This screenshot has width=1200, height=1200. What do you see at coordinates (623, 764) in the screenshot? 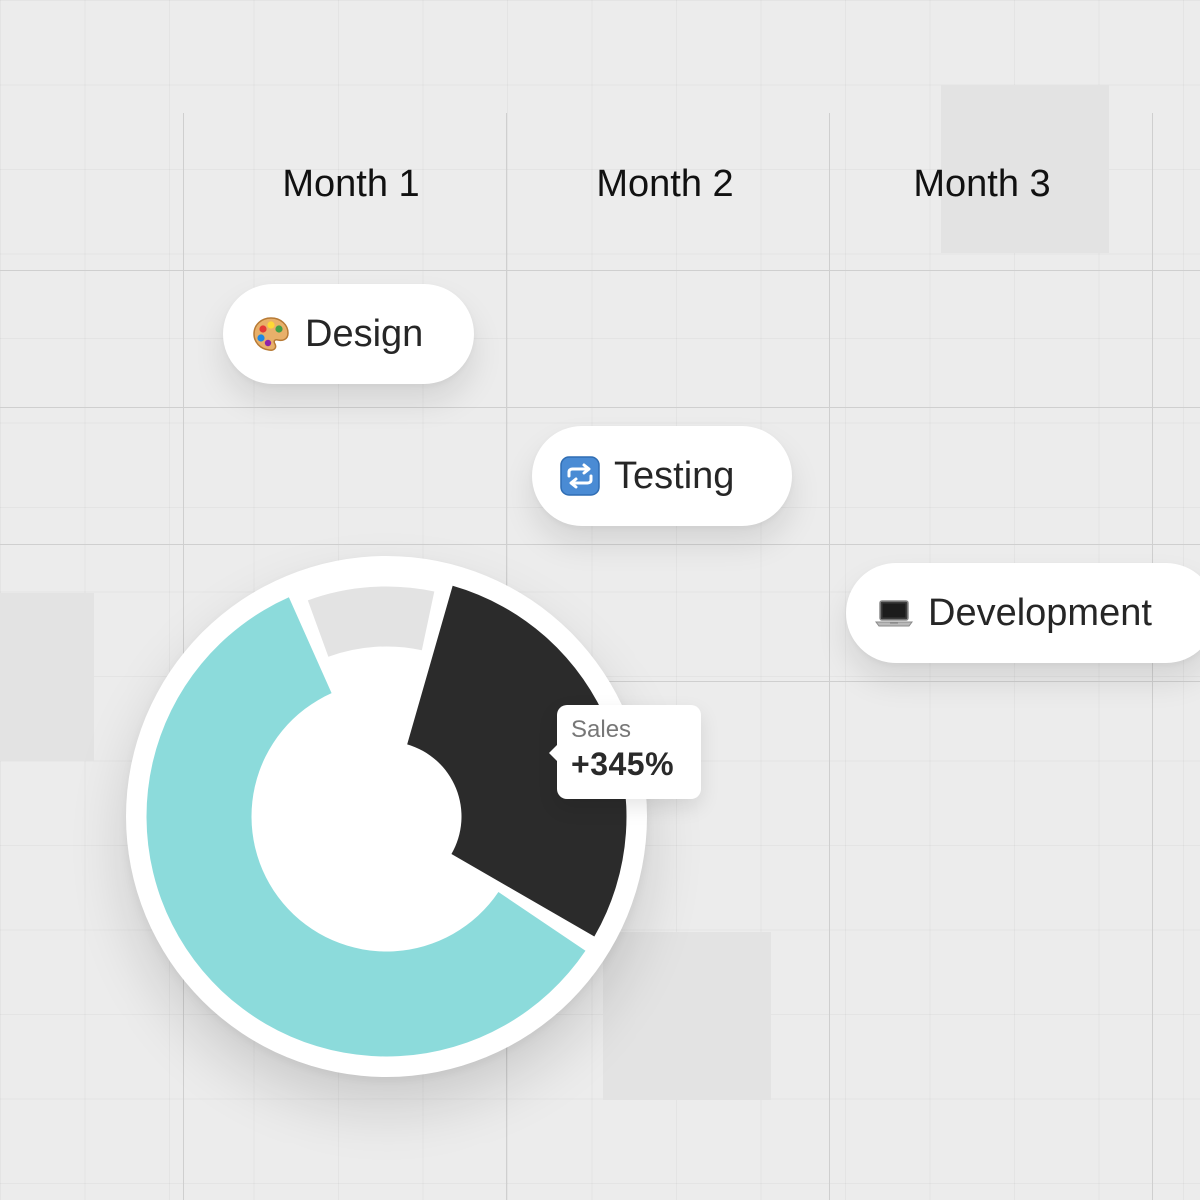
I see `tooltip-value: +345%` at bounding box center [623, 764].